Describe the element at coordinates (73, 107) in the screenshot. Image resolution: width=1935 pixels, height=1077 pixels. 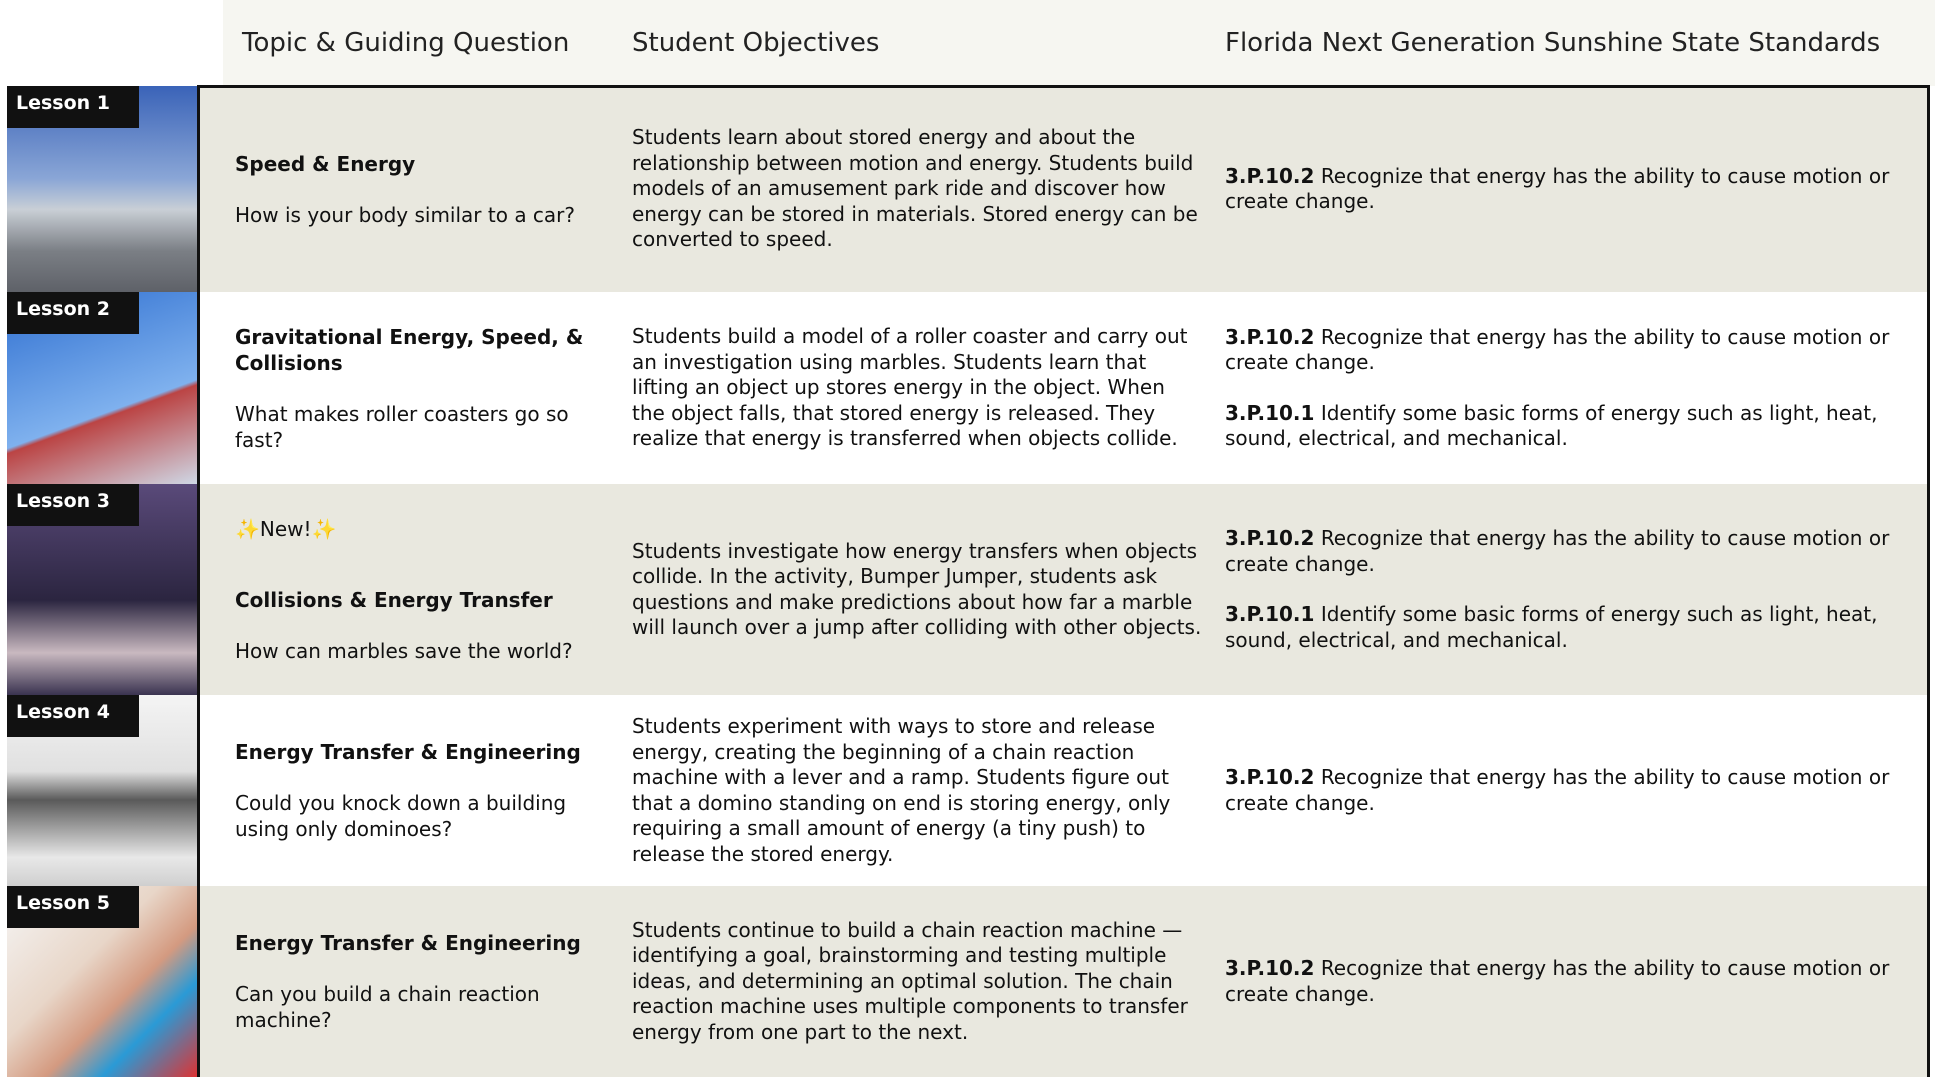
I see `lesson-label: Lesson 1` at that location.